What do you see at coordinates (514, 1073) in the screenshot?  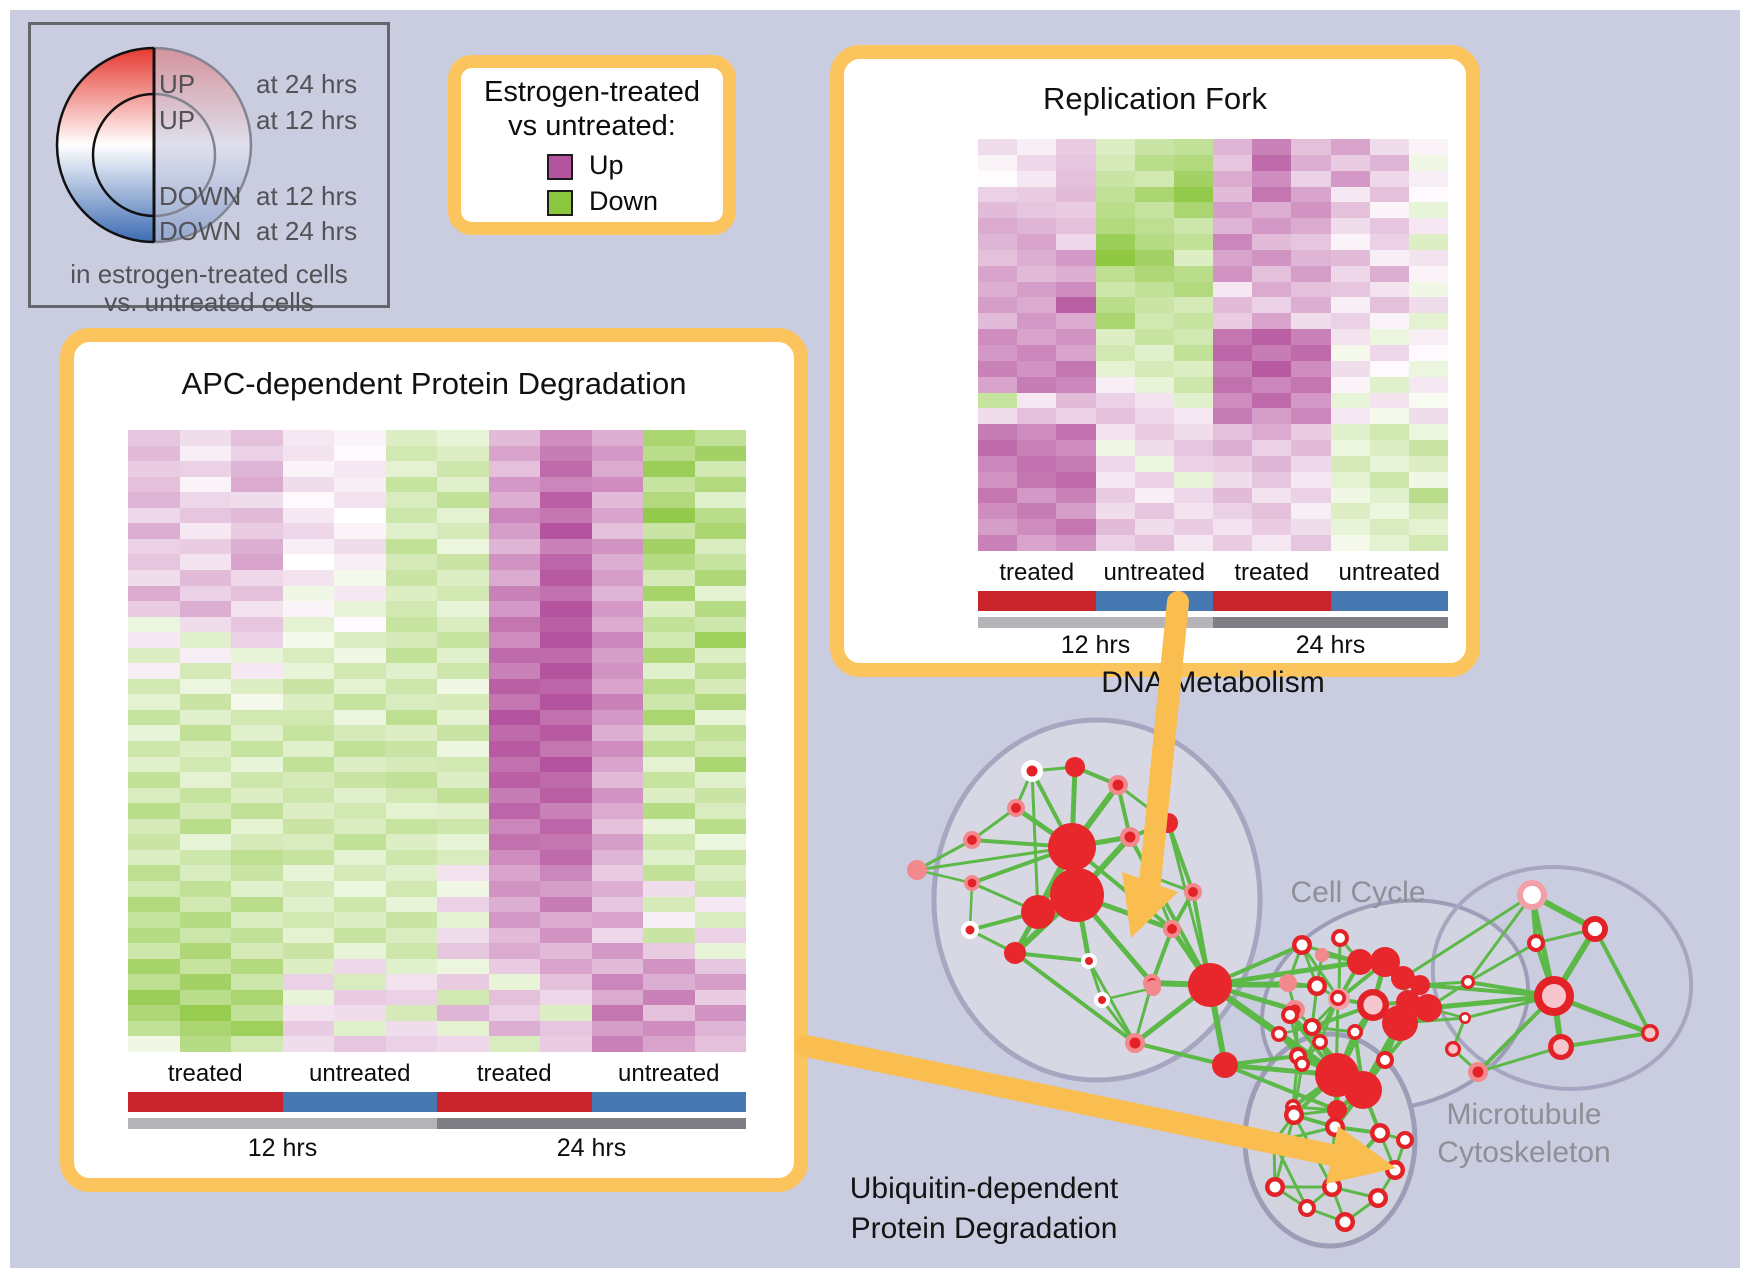 I see `group-label: treated` at bounding box center [514, 1073].